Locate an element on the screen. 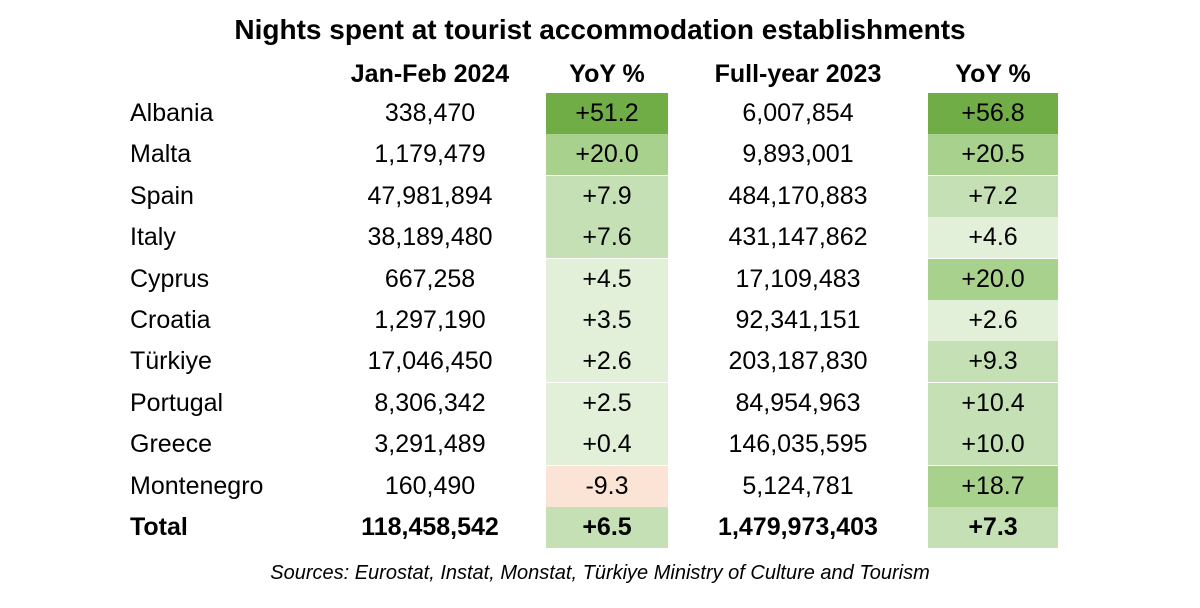  header-yoy-2024: YoY % is located at coordinates (607, 74).